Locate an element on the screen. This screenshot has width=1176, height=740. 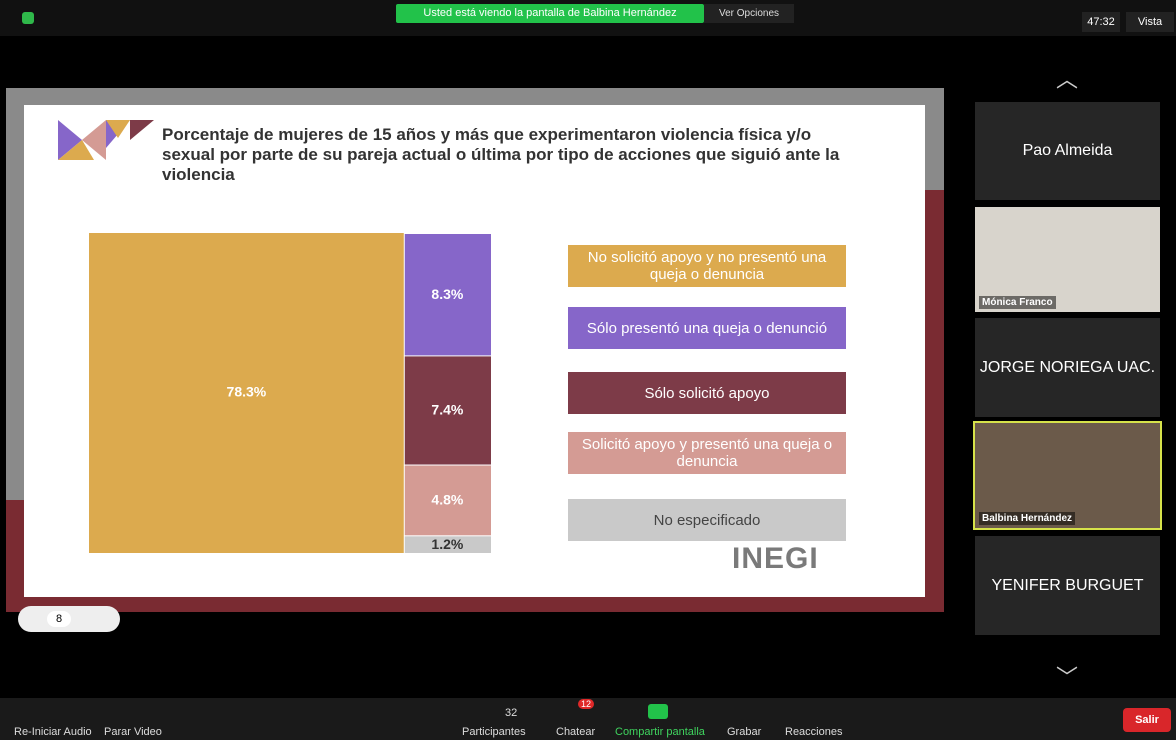
legend-item: Sólo solicitó apoyo is located at coordinates (707, 393).